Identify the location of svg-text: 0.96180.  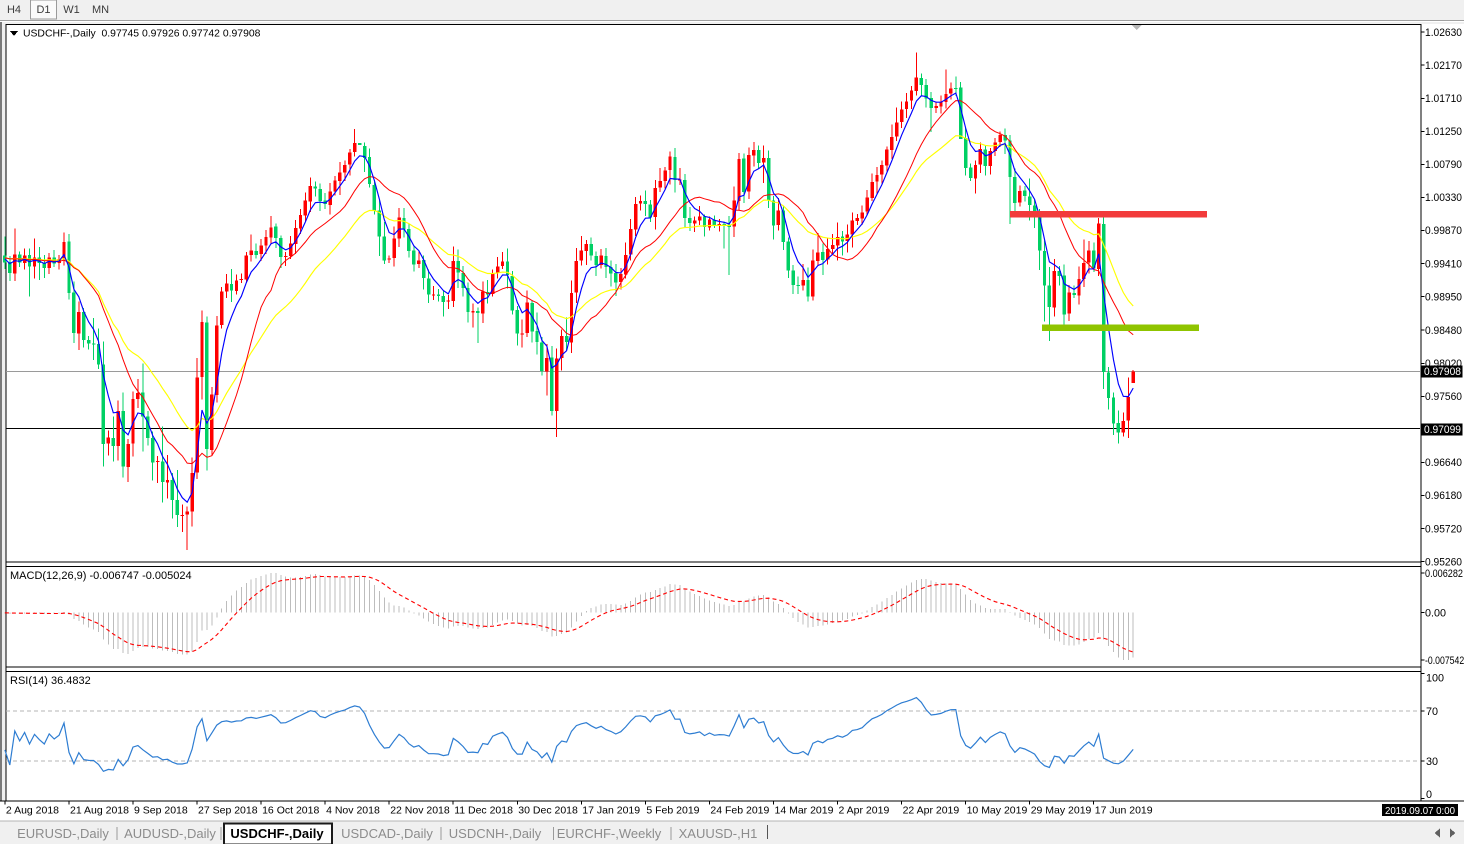
(1443, 496).